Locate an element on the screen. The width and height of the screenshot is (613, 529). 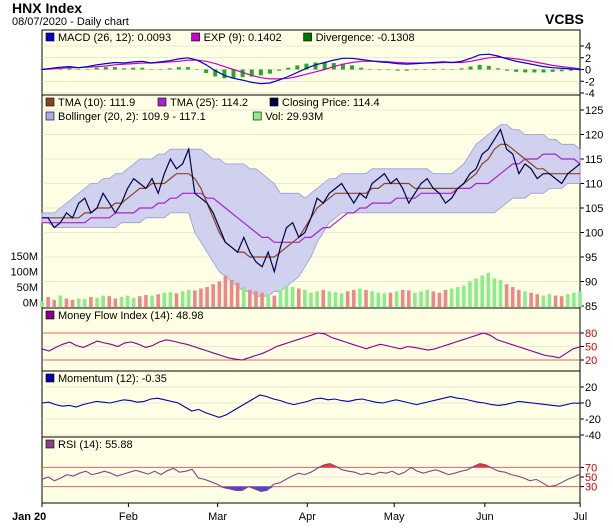
mfi-line is located at coordinates (311, 346).